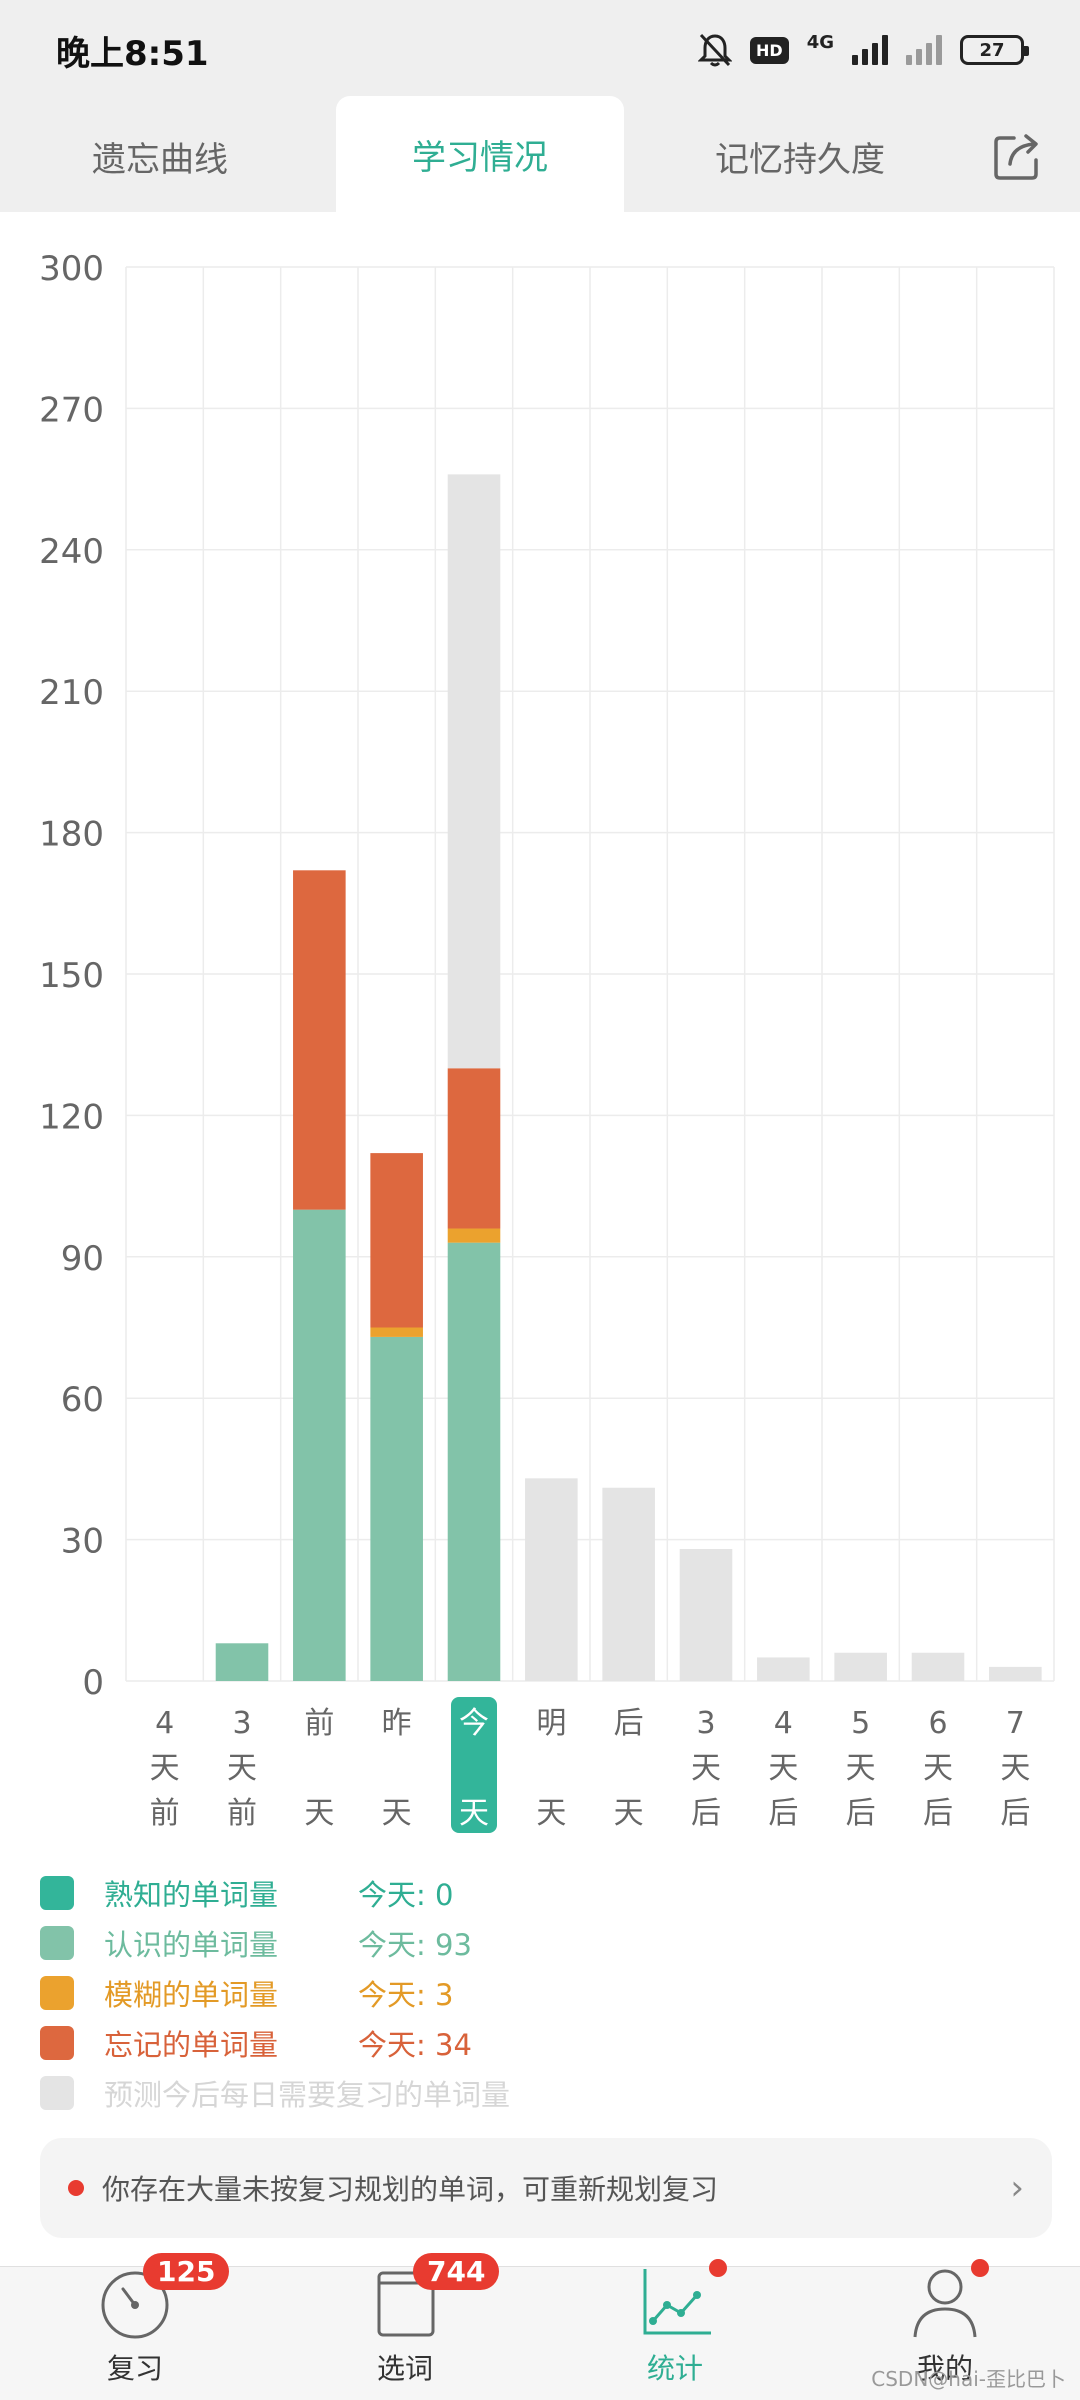 The image size is (1080, 2400). Describe the element at coordinates (681, 2300) in the screenshot. I see `line-chart-icon` at that location.